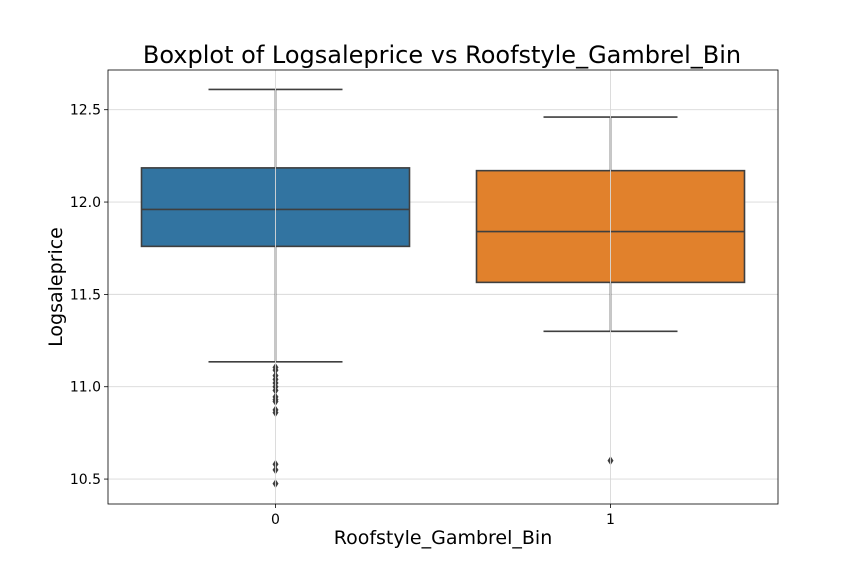 The height and width of the screenshot is (576, 864). What do you see at coordinates (85, 111) in the screenshot?
I see `y-tick-label: 12.5` at bounding box center [85, 111].